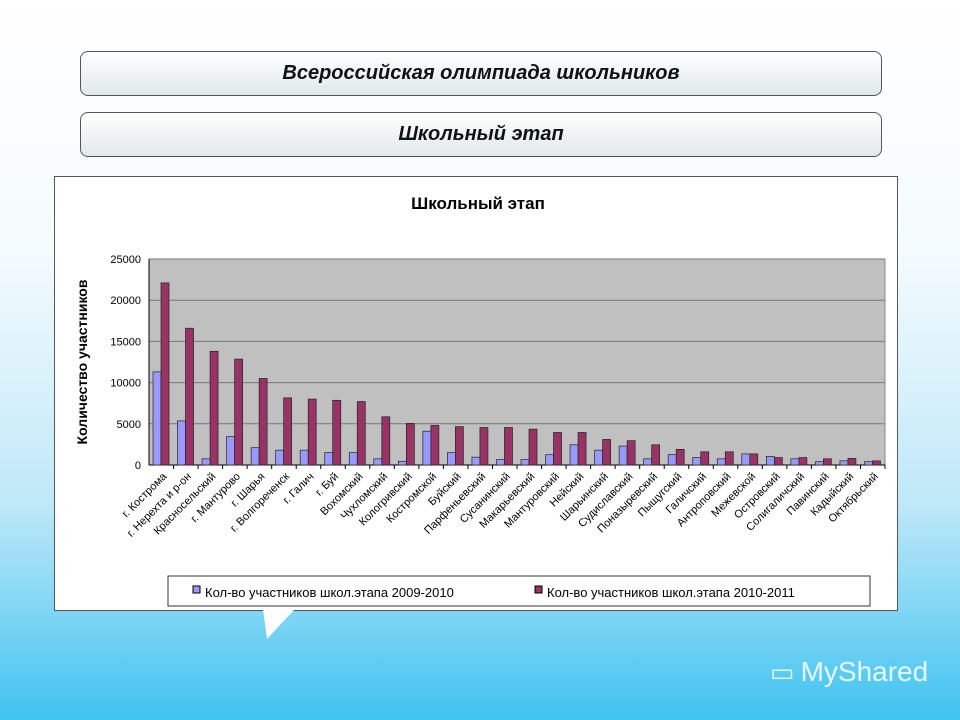  What do you see at coordinates (125, 384) in the screenshot?
I see `y-tick-label: 10000` at bounding box center [125, 384].